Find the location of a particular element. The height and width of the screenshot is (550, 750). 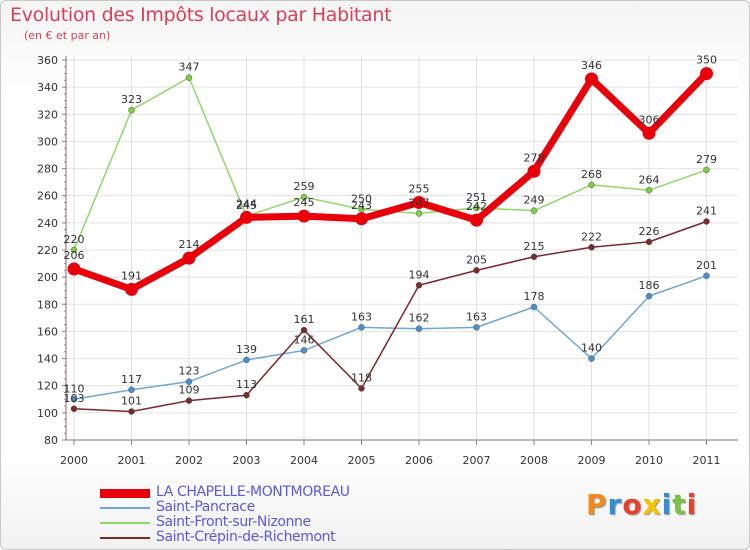

data-label-0: 242 is located at coordinates (476, 206).